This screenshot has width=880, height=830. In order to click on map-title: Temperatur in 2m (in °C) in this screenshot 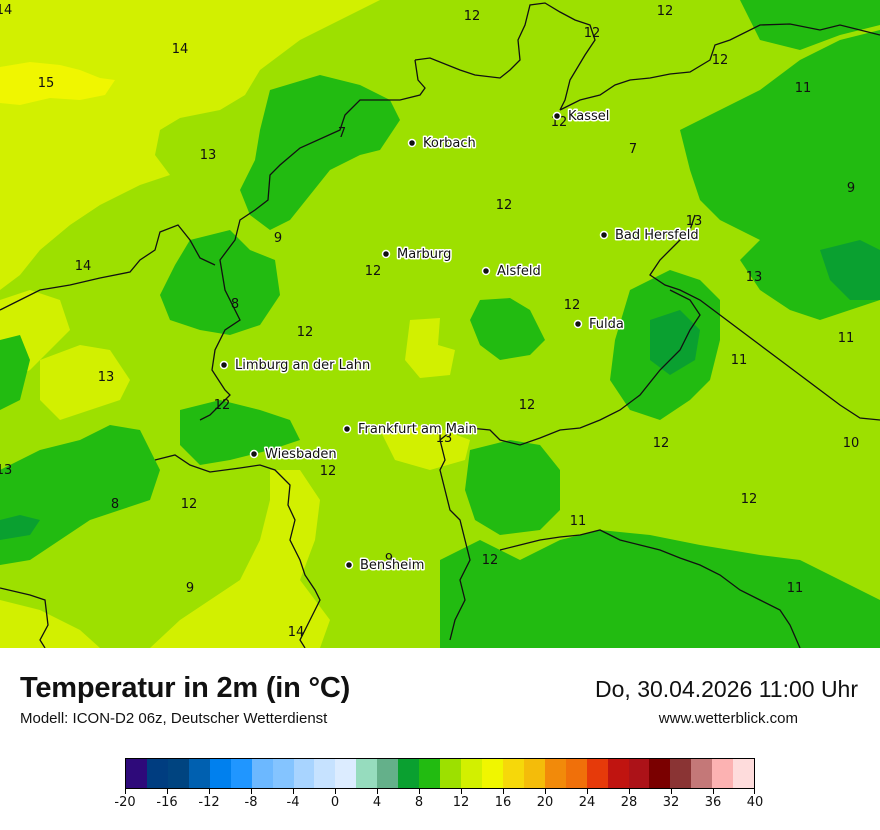, I will do `click(185, 688)`.